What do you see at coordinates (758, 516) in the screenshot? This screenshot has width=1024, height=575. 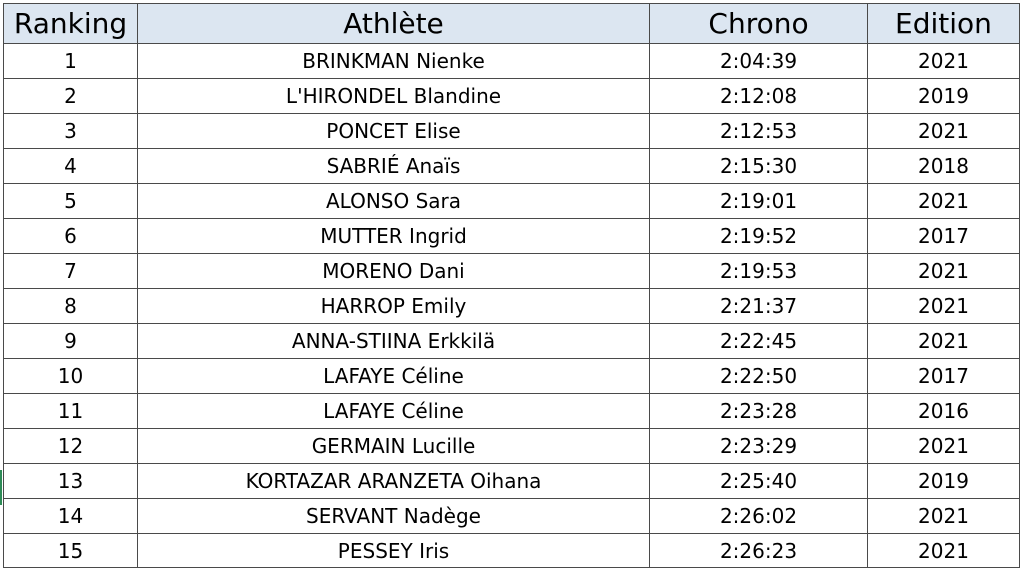 I see `cell-chrono: 2:26:02` at bounding box center [758, 516].